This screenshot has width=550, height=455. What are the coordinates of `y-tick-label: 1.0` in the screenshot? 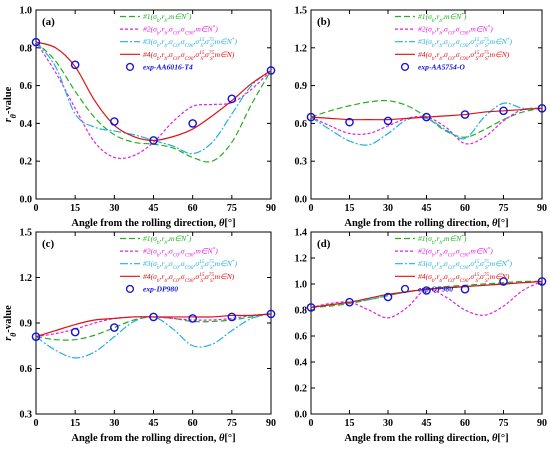 It's located at (301, 285).